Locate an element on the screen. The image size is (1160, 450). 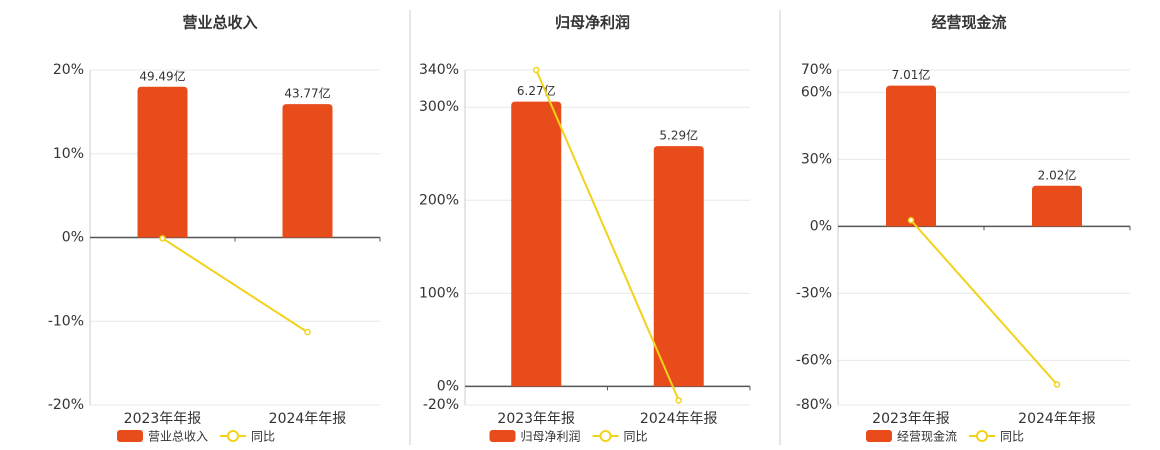
y-tick-label: 70% is located at coordinates (816, 70).